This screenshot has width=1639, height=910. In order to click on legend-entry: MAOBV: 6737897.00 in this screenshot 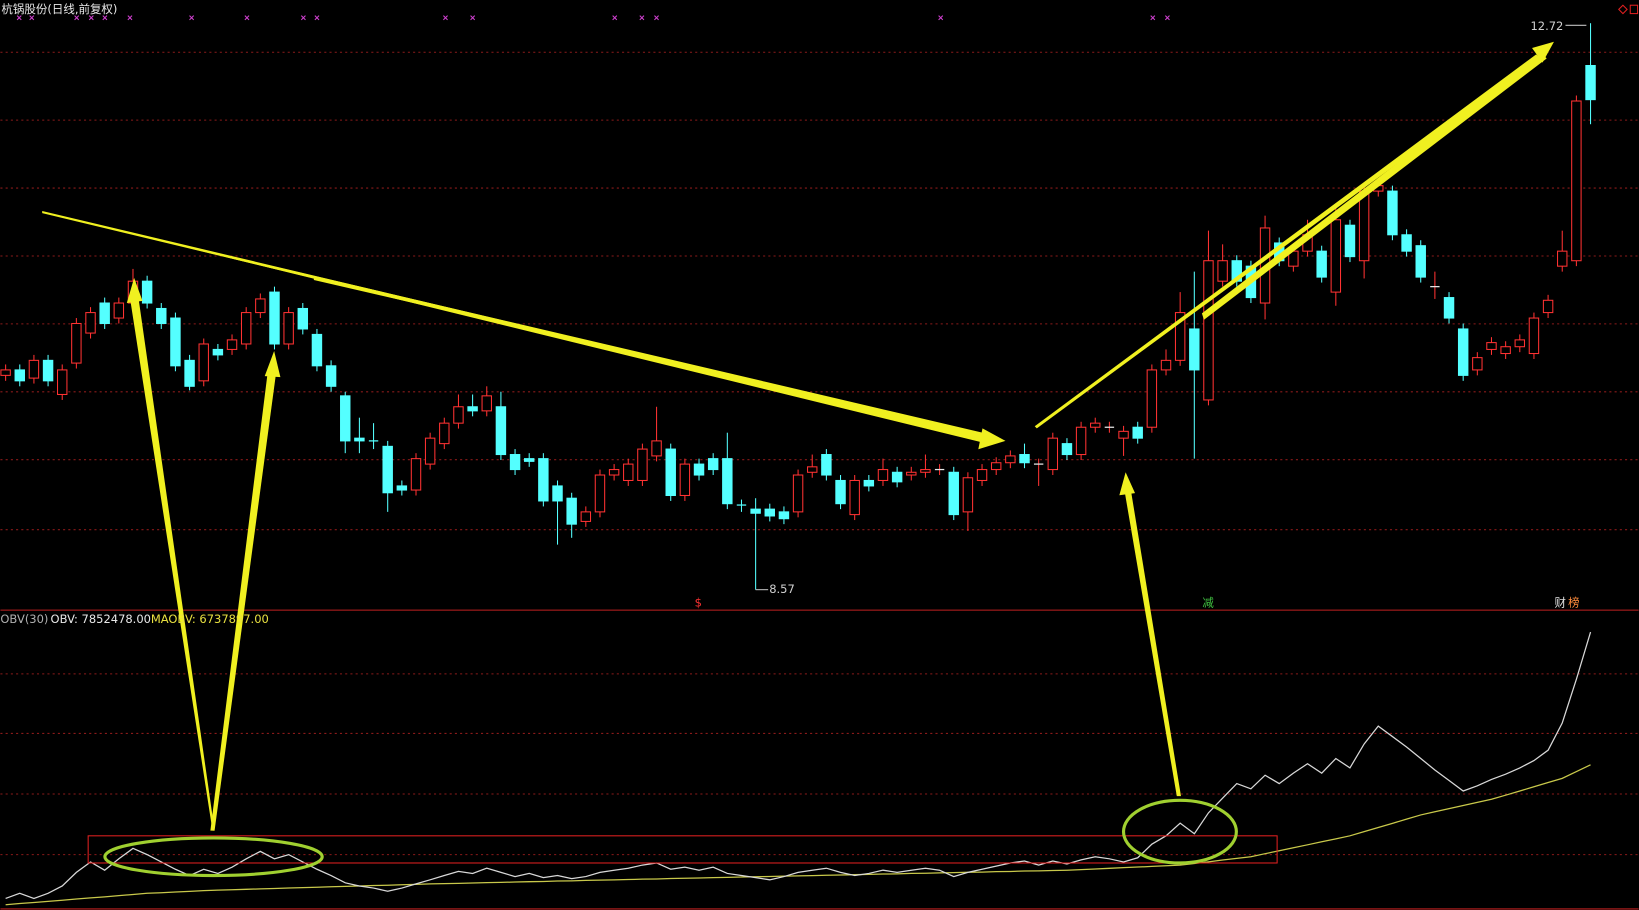, I will do `click(210, 619)`.